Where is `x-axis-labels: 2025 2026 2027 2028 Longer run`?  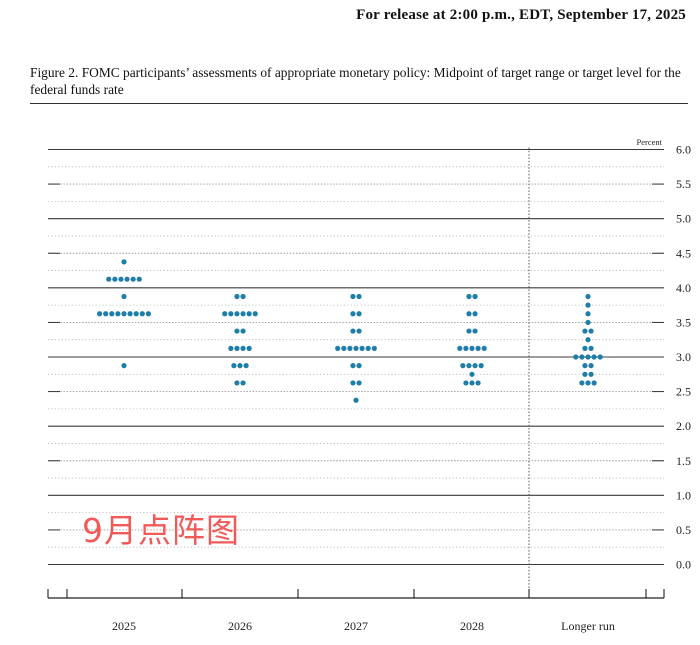 x-axis-labels: 2025 2026 2027 2028 Longer run is located at coordinates (363, 626).